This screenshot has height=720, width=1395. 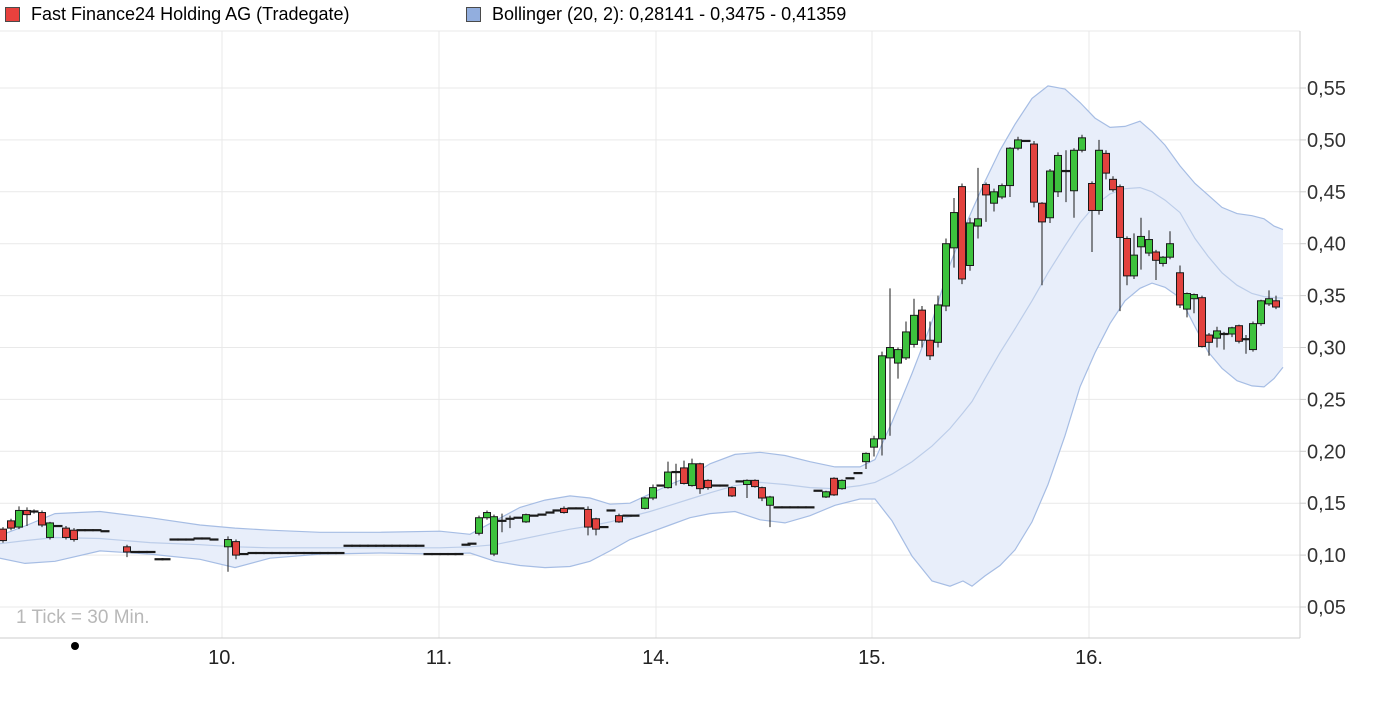 What do you see at coordinates (83, 617) in the screenshot?
I see `tick-interval-note: 1 Tick = 30 Min.` at bounding box center [83, 617].